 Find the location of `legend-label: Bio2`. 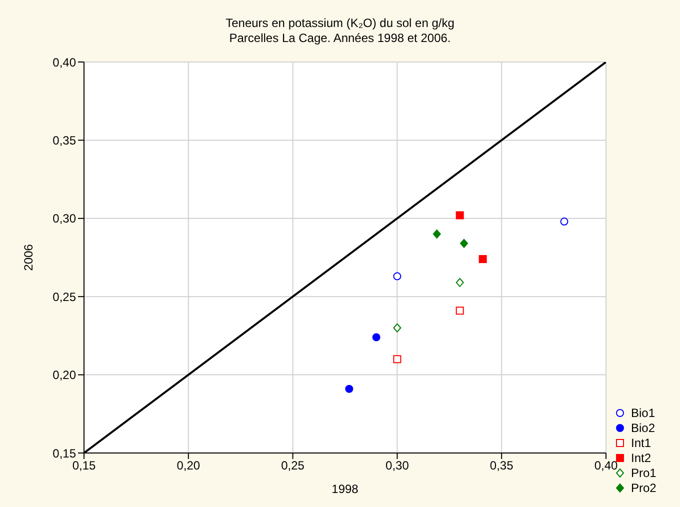

legend-label: Bio2 is located at coordinates (643, 427).